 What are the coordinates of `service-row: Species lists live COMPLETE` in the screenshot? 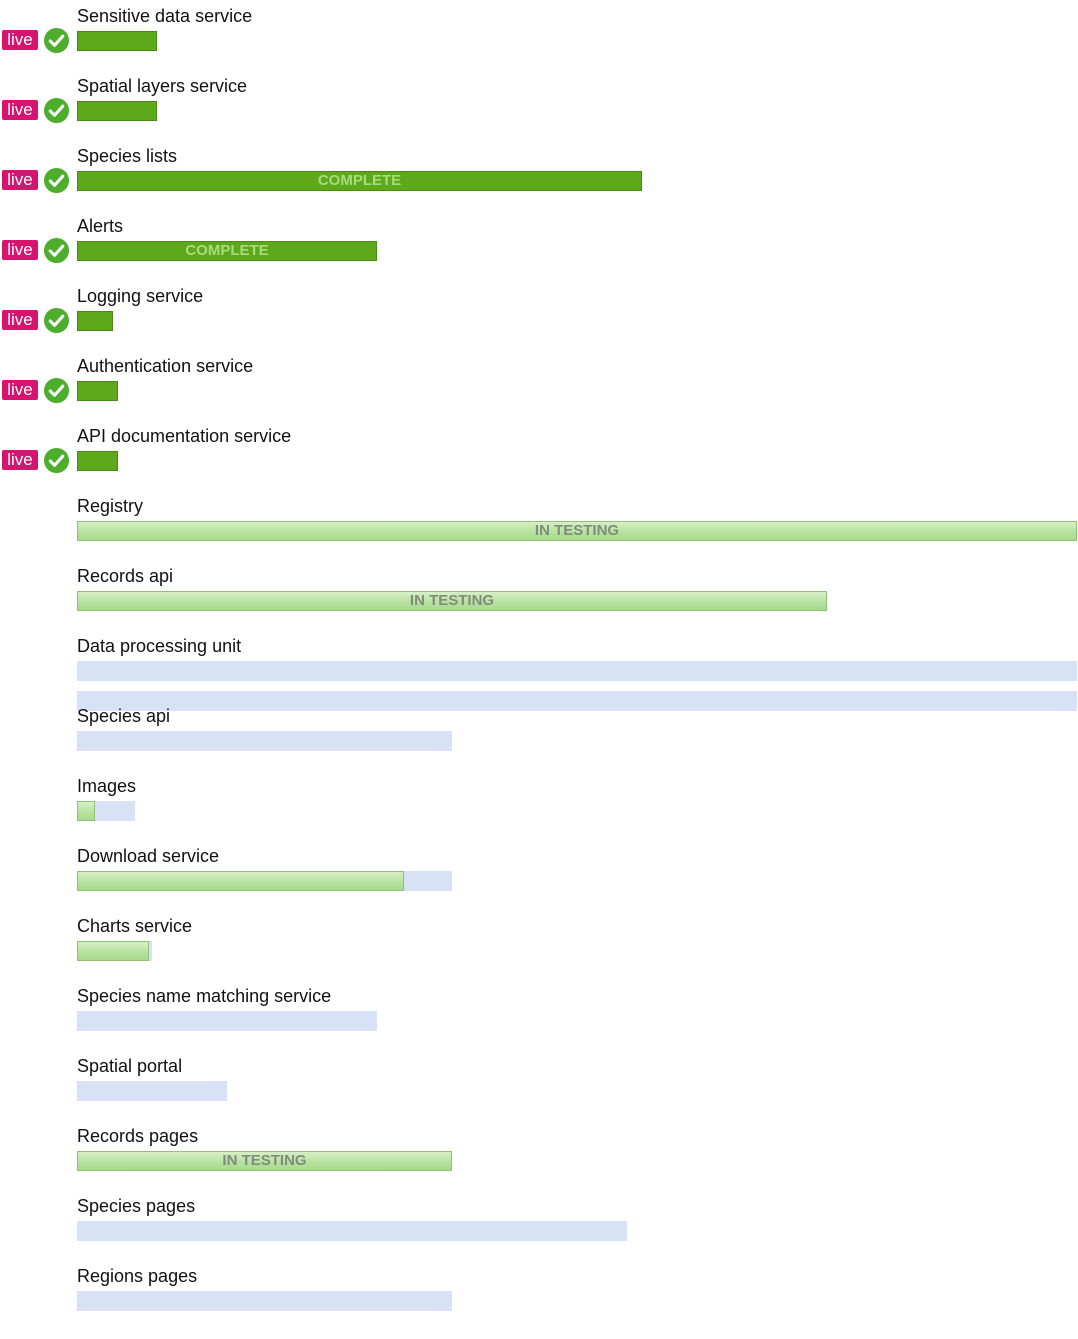 It's located at (539, 180).